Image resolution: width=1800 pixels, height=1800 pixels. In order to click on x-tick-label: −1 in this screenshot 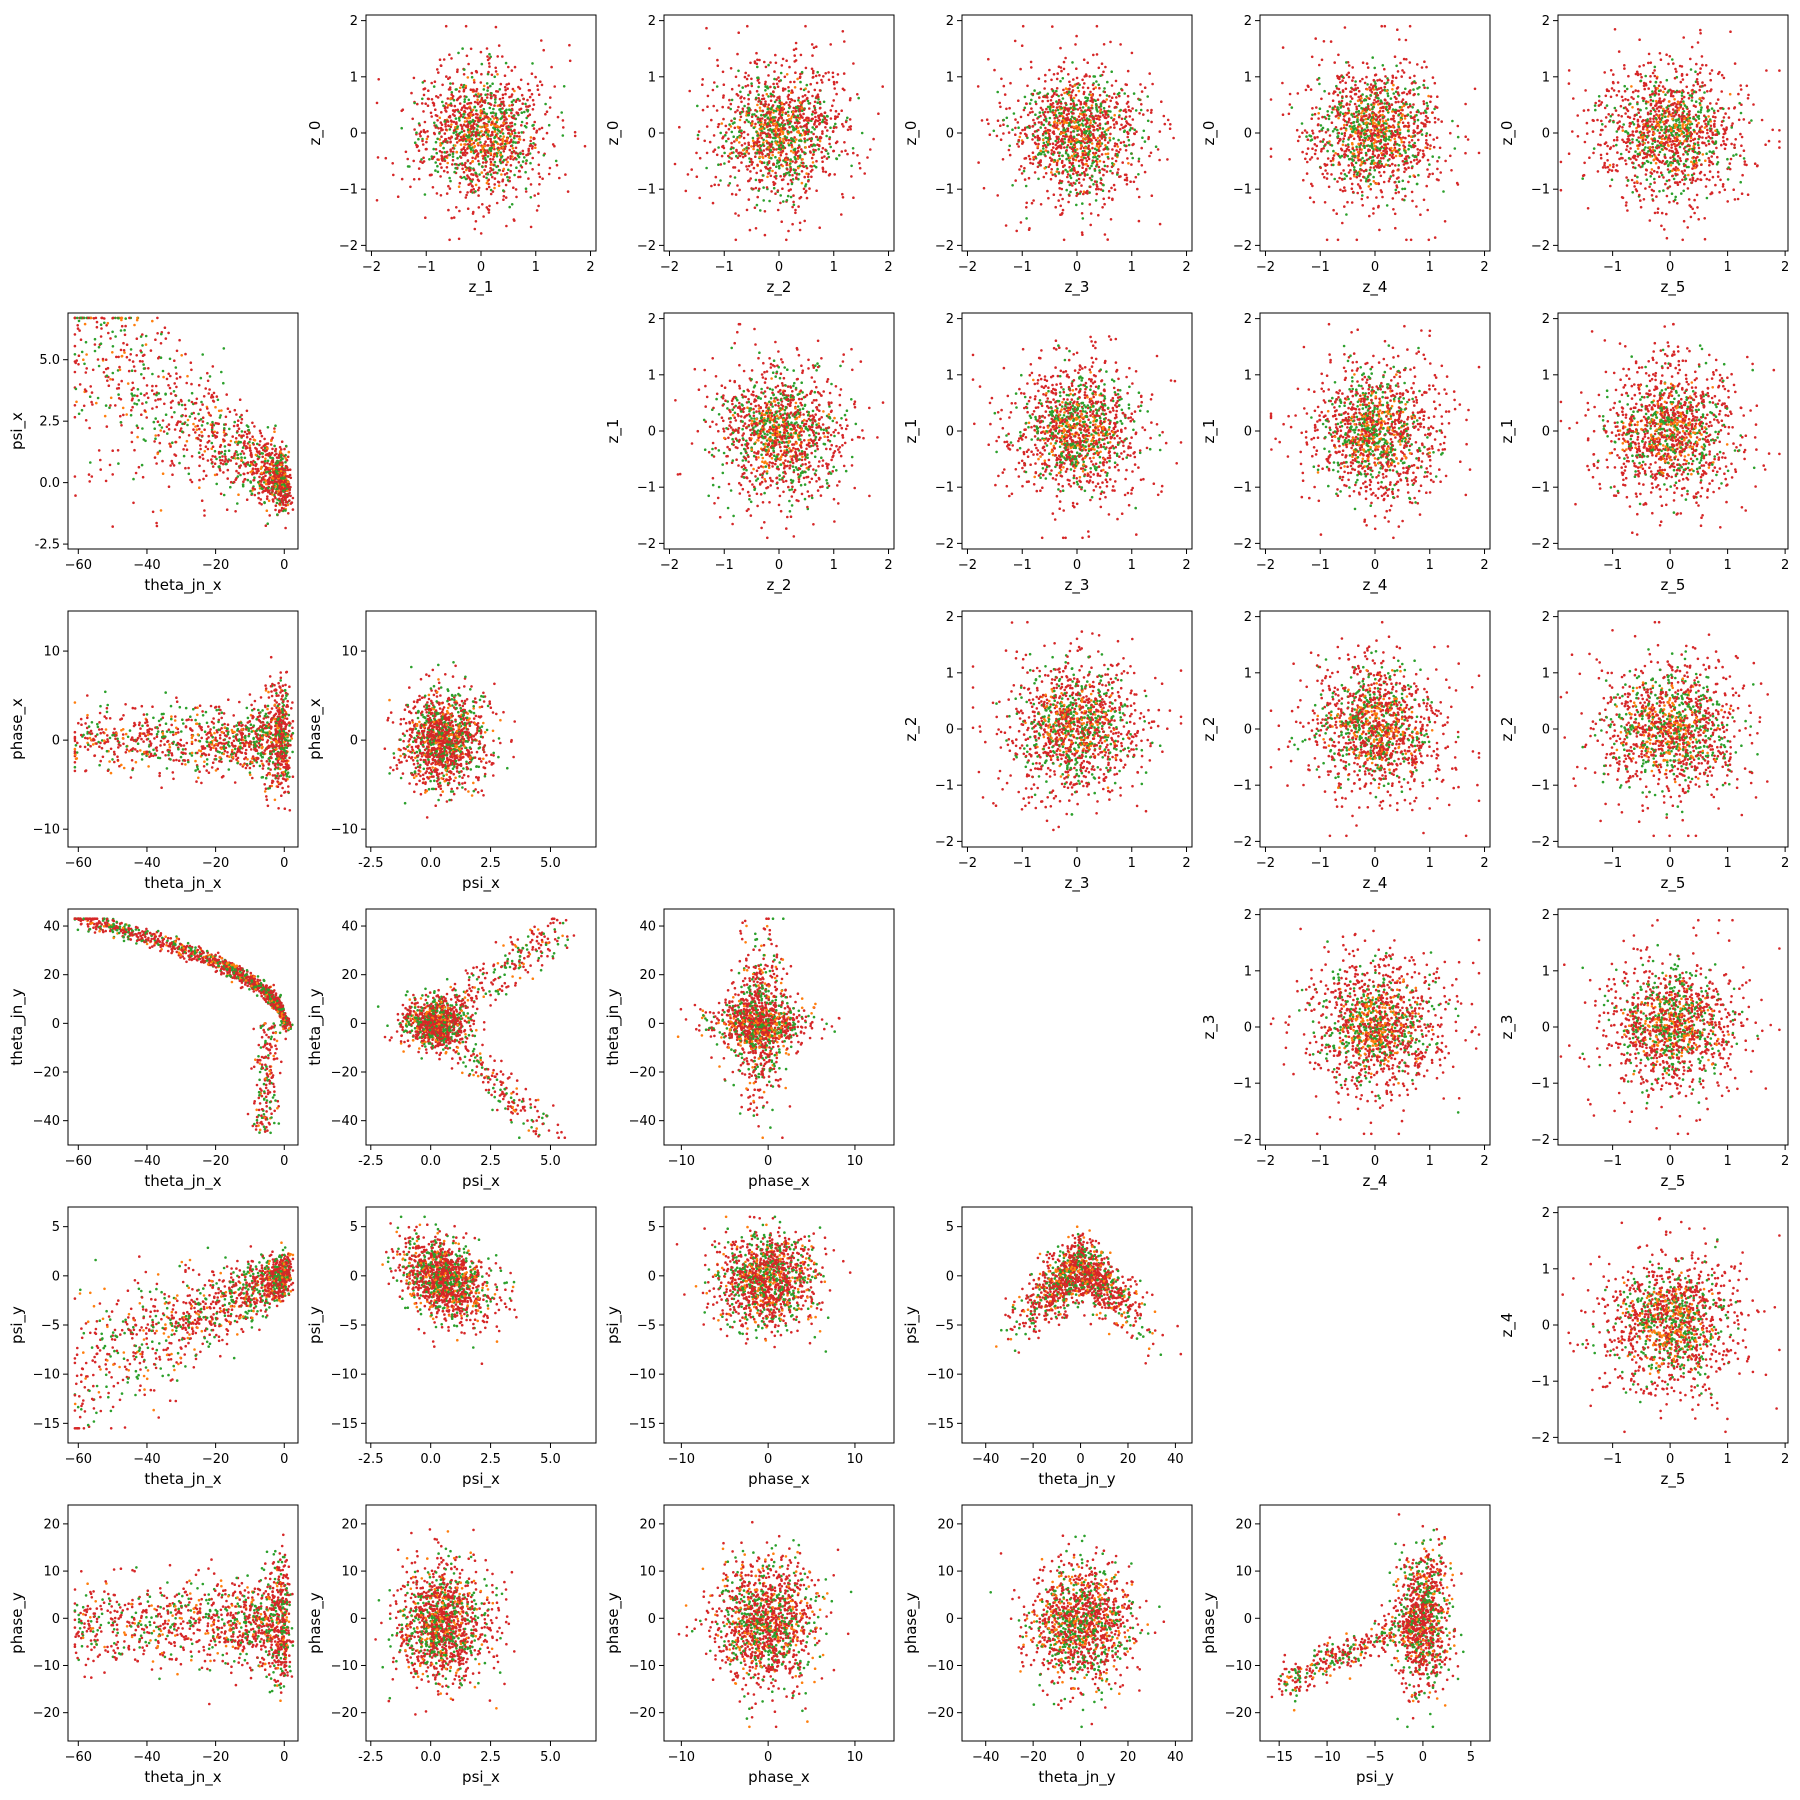, I will do `click(1022, 267)`.